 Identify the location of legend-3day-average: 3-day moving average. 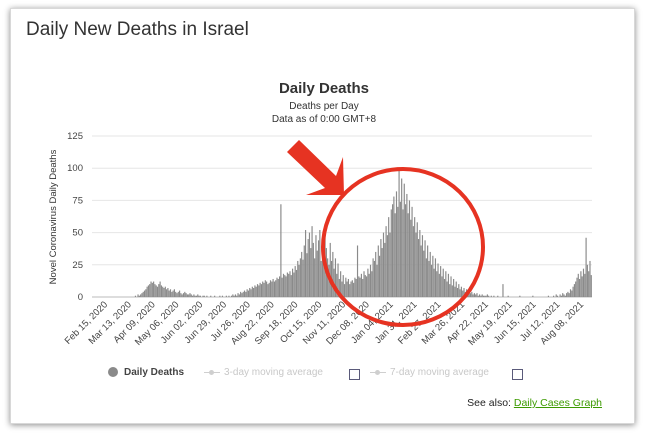
(263, 372).